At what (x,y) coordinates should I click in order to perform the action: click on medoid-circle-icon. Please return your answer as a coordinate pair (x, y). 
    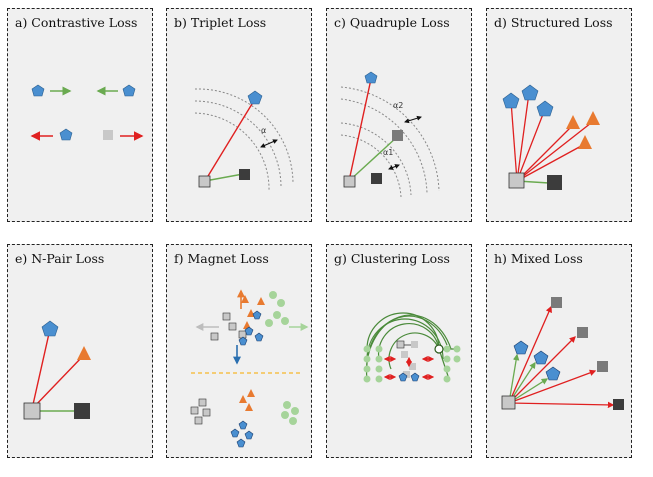
    Looking at the image, I should click on (439, 349).